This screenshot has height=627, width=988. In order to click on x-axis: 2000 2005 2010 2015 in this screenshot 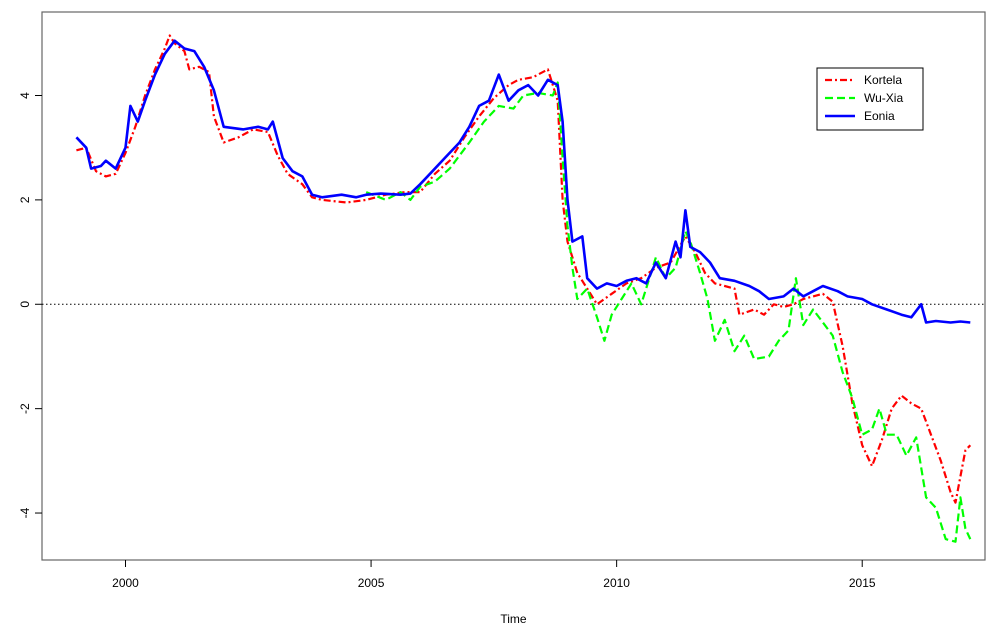, I will do `click(494, 575)`.